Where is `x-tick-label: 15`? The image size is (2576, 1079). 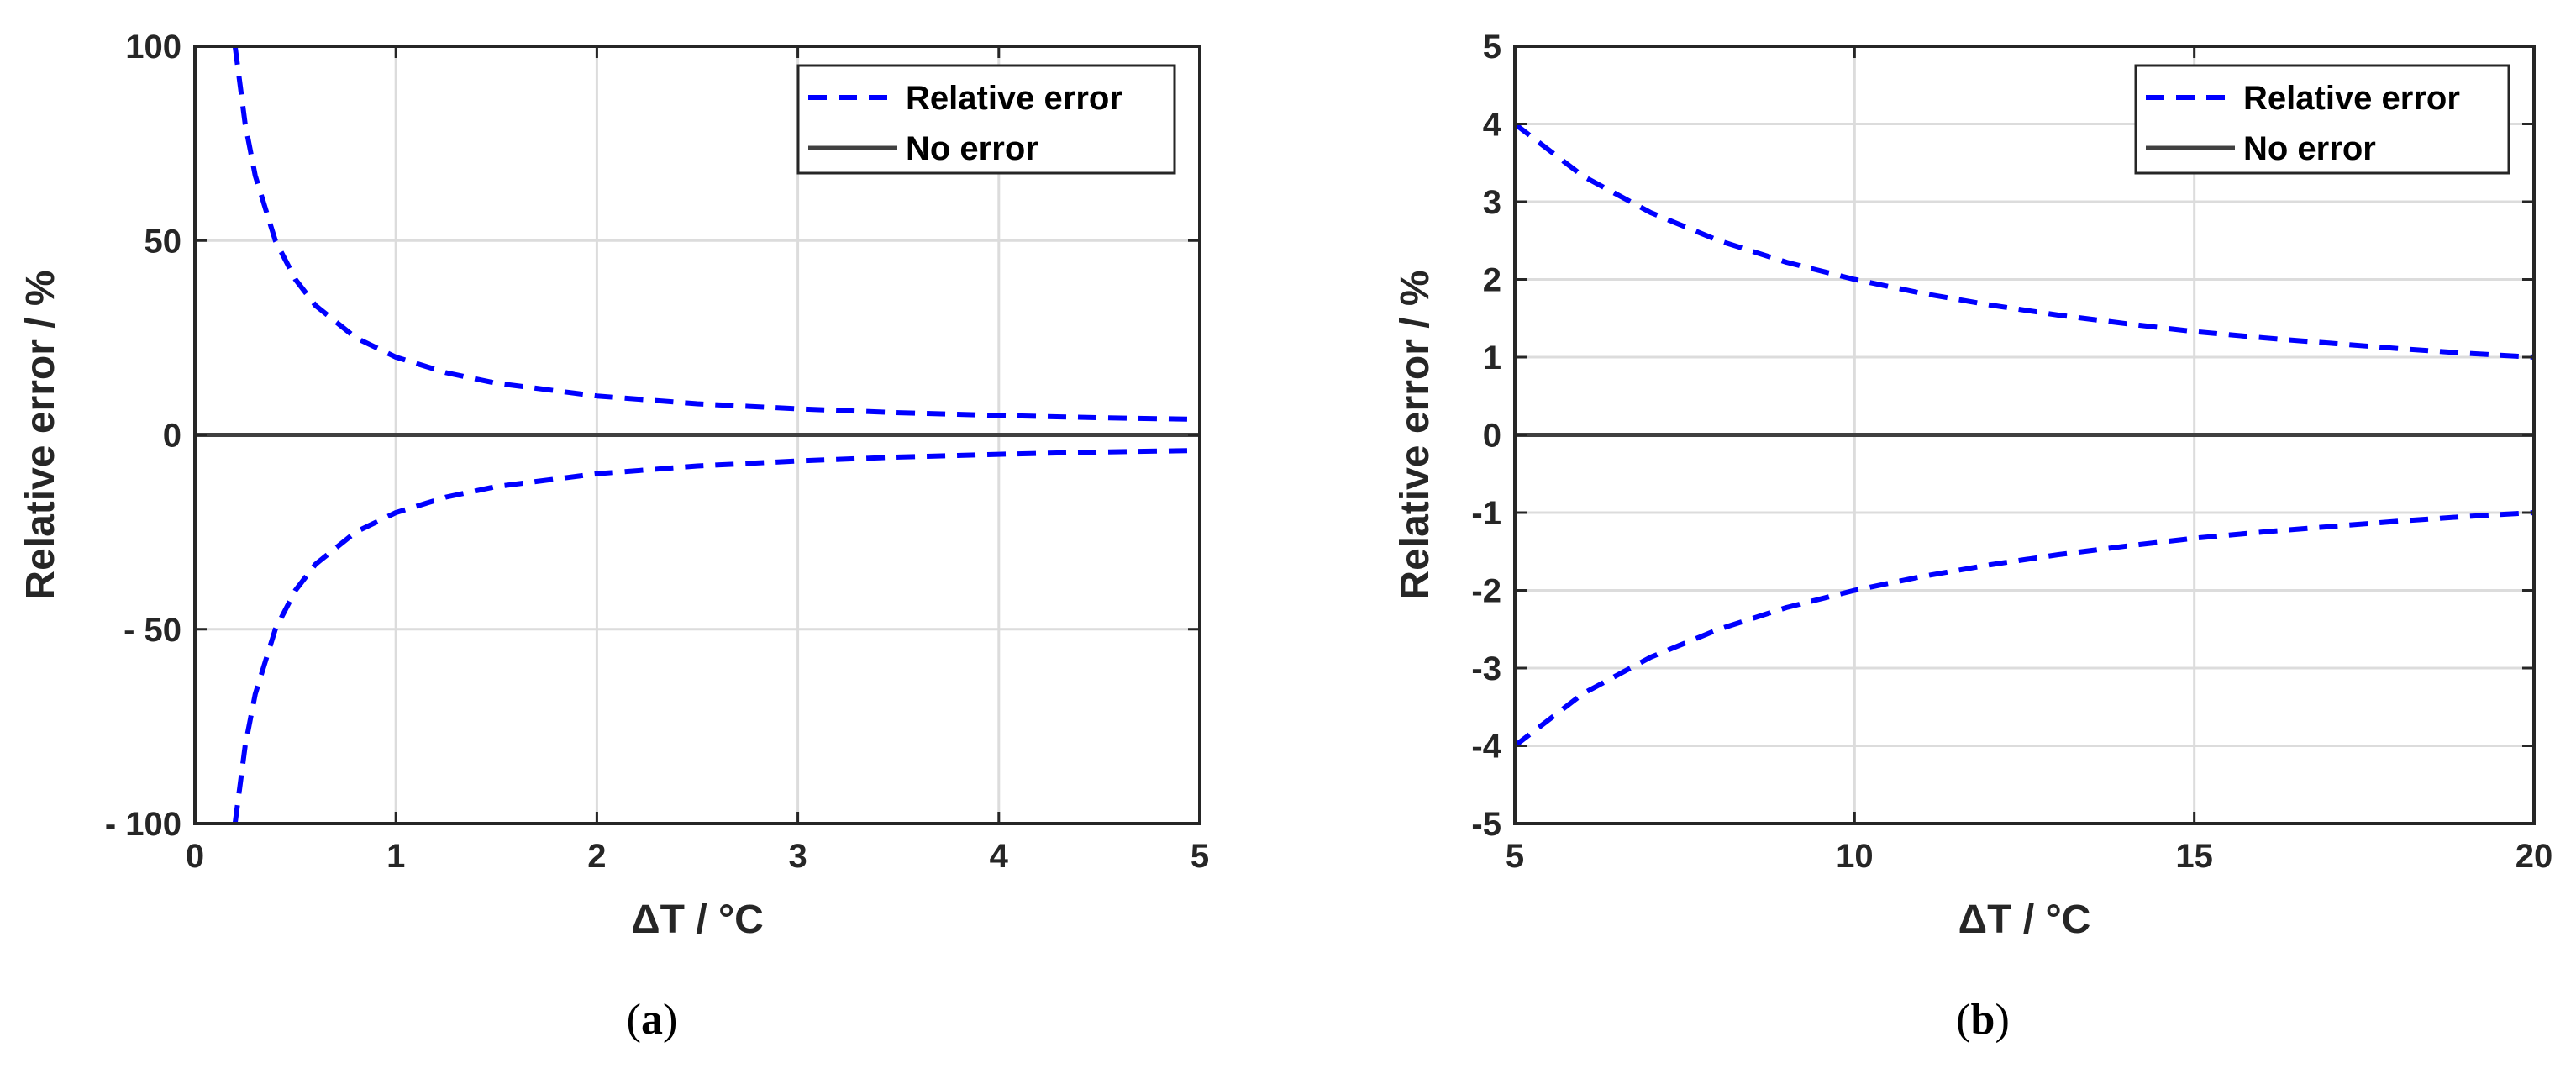
x-tick-label: 15 is located at coordinates (2194, 856).